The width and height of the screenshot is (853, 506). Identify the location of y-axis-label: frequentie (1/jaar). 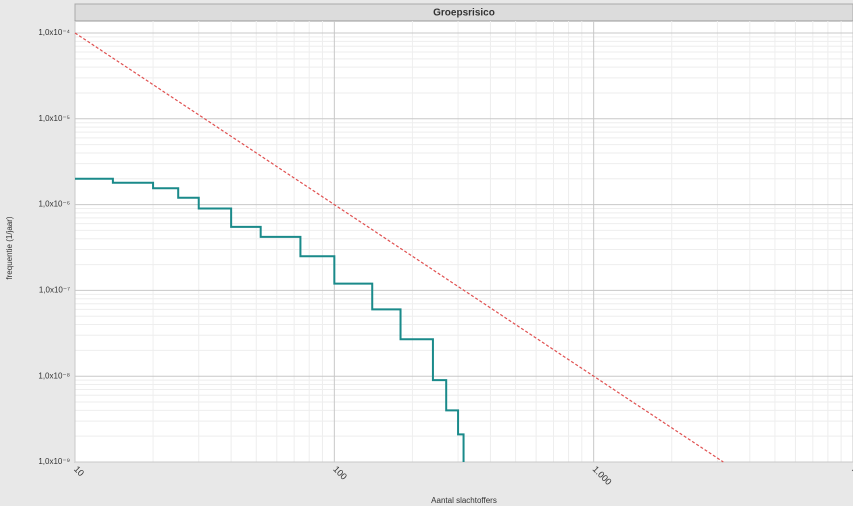
(9, 247).